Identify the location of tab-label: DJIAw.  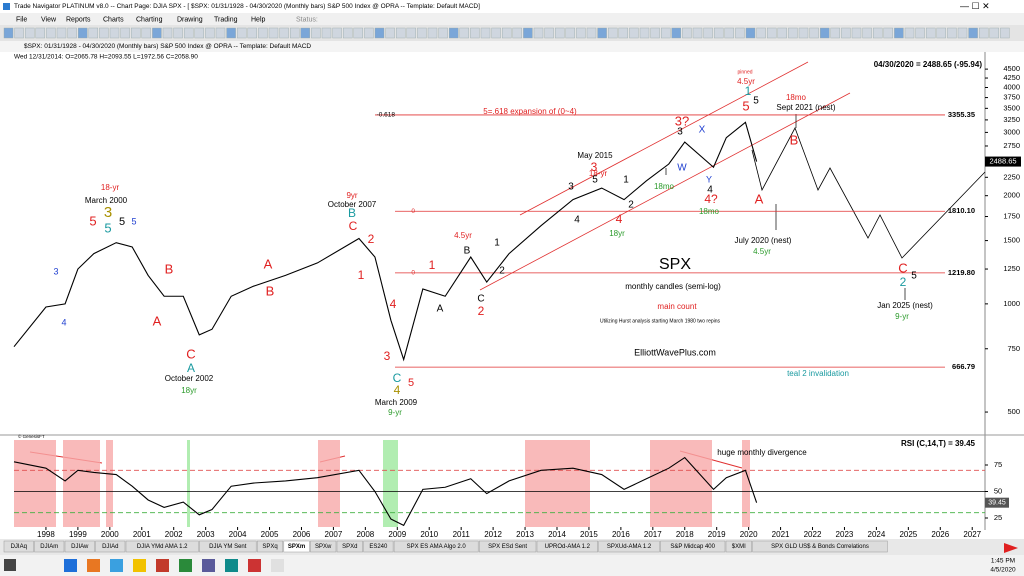
(80, 547).